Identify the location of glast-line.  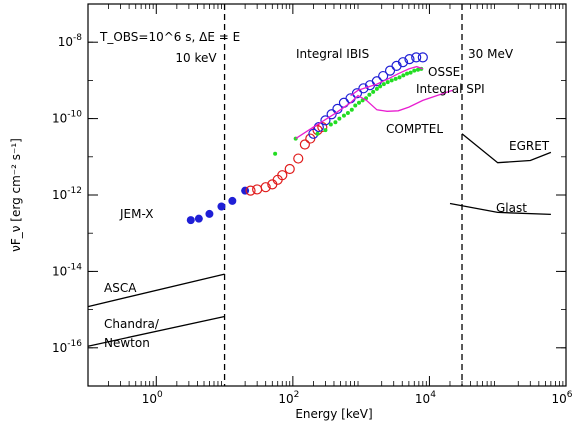
(500, 209).